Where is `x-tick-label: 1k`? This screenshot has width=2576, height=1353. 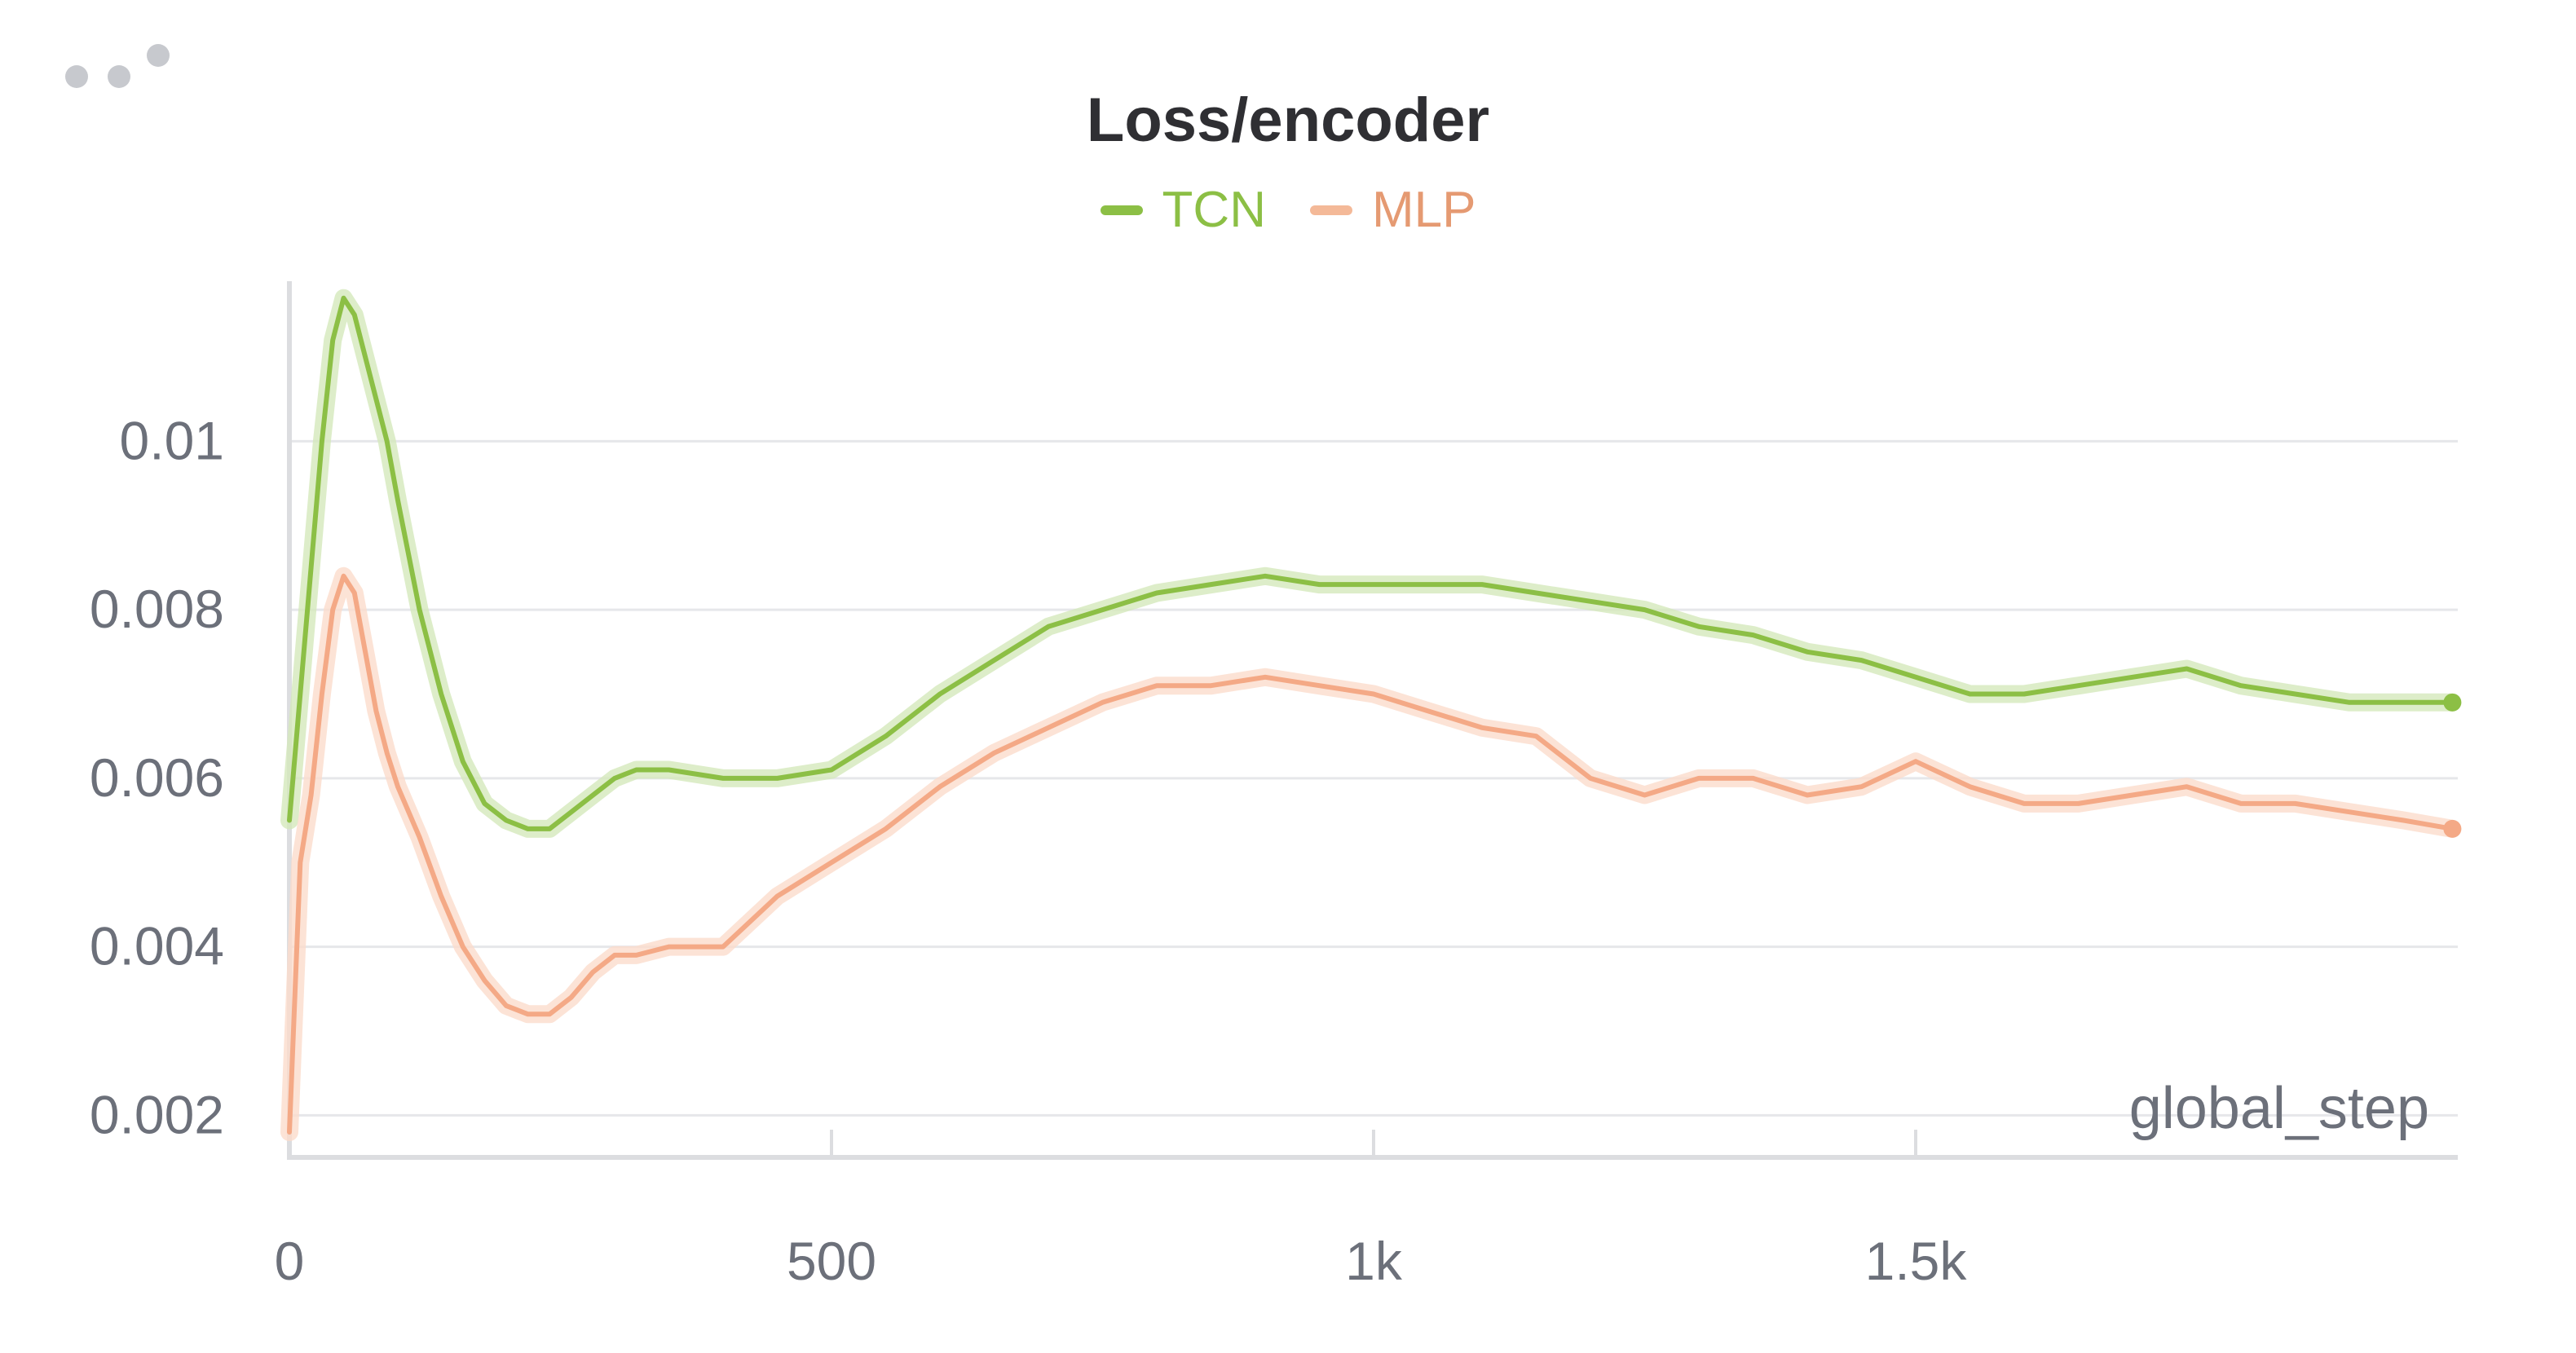 x-tick-label: 1k is located at coordinates (1374, 1261).